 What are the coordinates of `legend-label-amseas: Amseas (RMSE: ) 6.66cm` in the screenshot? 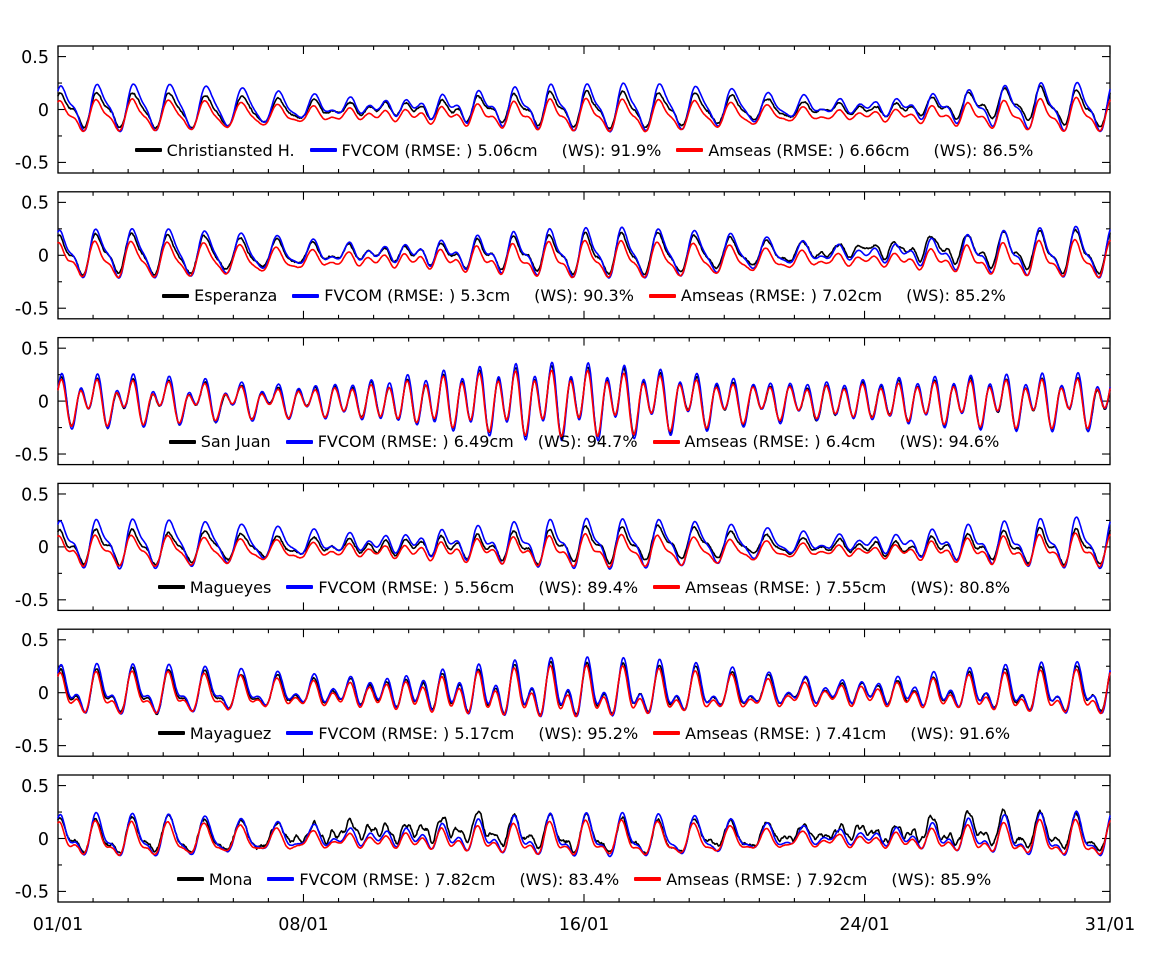 It's located at (809, 150).